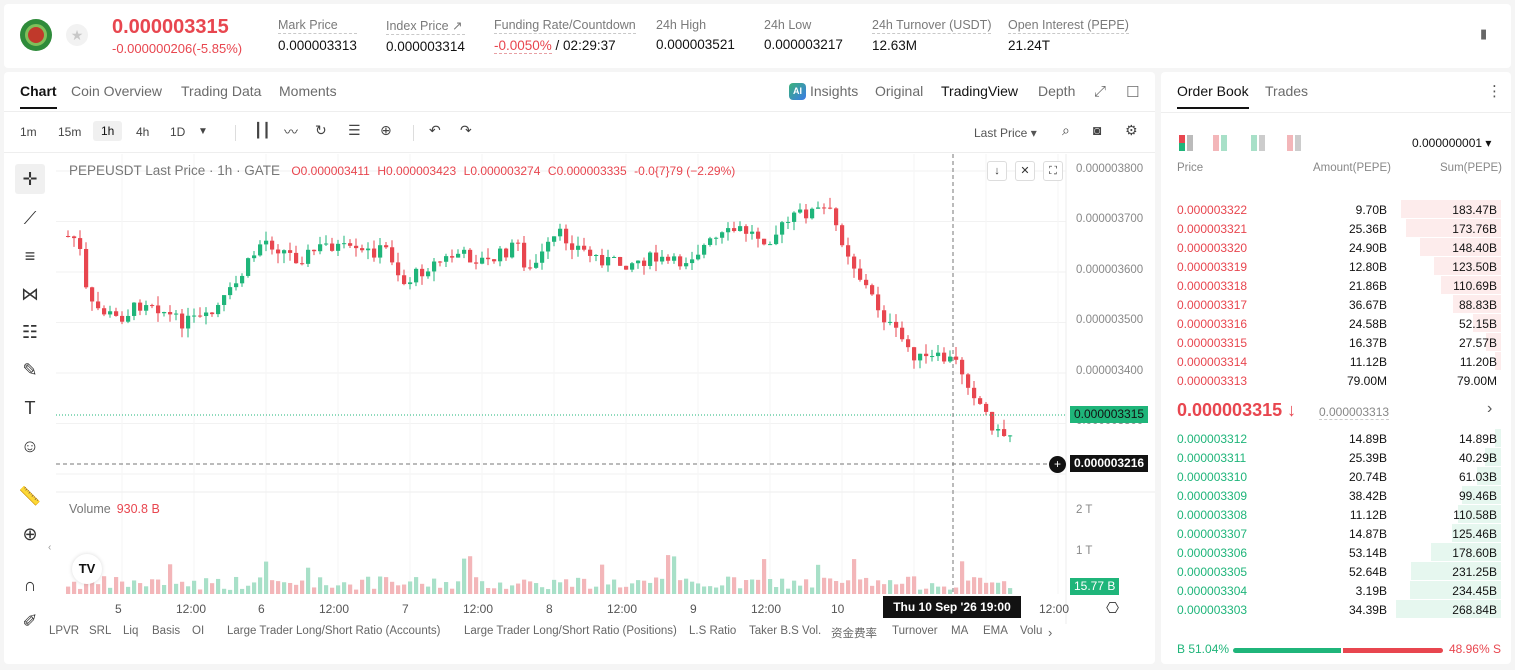 The image size is (1515, 670). I want to click on candle-type-icon: ┃┃, so click(262, 130).